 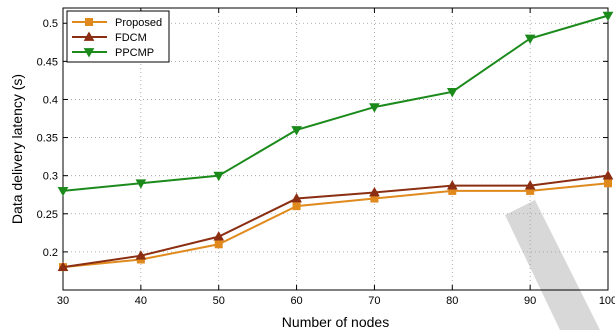 What do you see at coordinates (138, 23) in the screenshot?
I see `legend-label: Proposed` at bounding box center [138, 23].